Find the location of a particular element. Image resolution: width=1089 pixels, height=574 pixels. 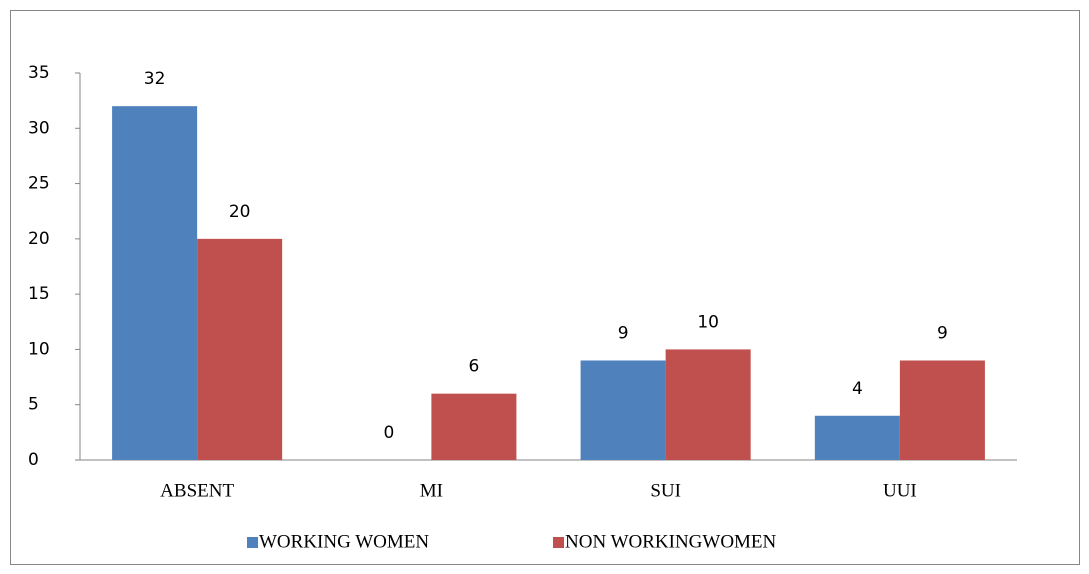

data-label: 10 is located at coordinates (708, 322).